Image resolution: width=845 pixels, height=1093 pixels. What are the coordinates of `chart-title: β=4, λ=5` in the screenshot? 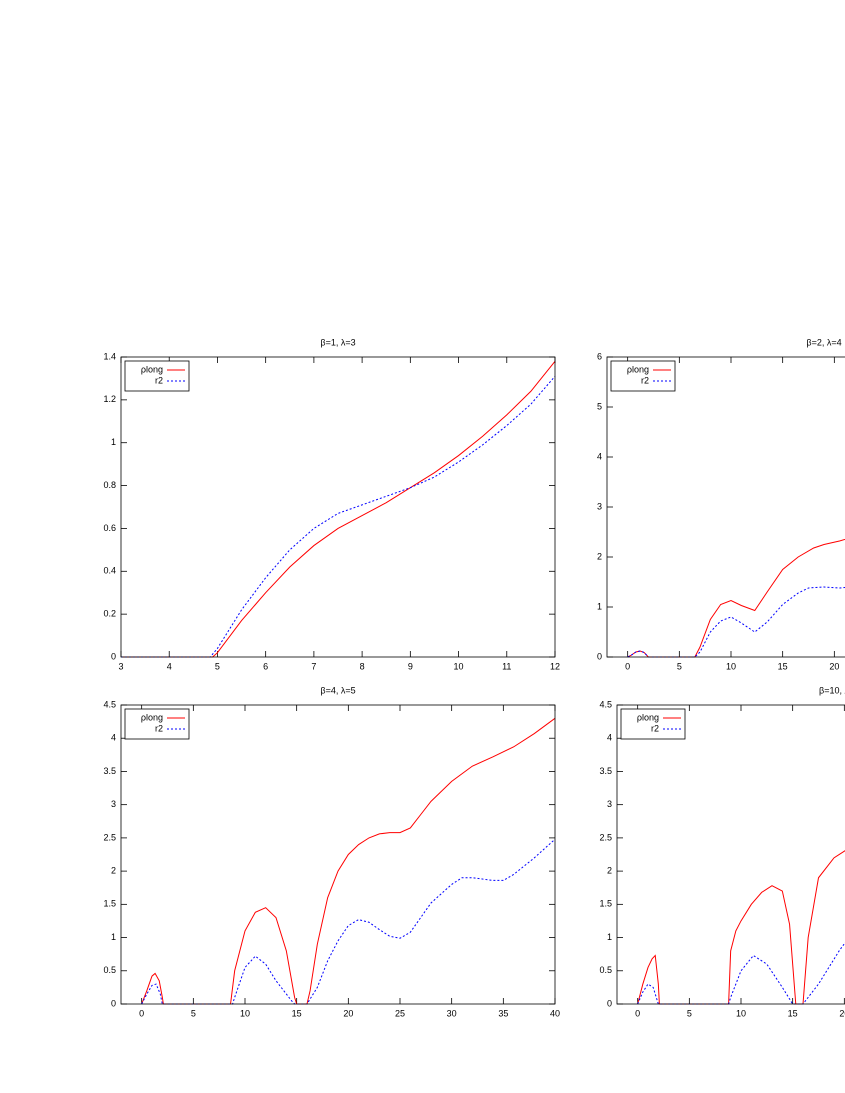 It's located at (337, 690).